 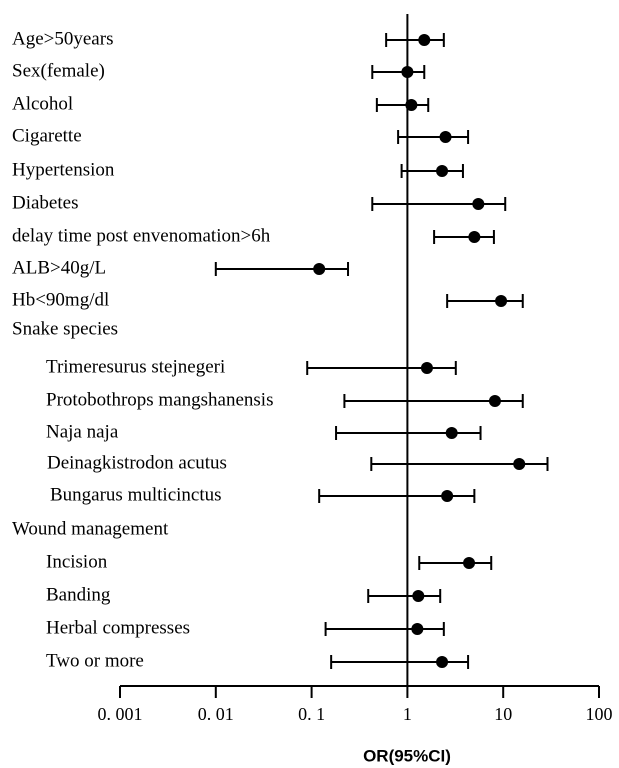 What do you see at coordinates (216, 714) in the screenshot?
I see `x-tick-label: 0. 01` at bounding box center [216, 714].